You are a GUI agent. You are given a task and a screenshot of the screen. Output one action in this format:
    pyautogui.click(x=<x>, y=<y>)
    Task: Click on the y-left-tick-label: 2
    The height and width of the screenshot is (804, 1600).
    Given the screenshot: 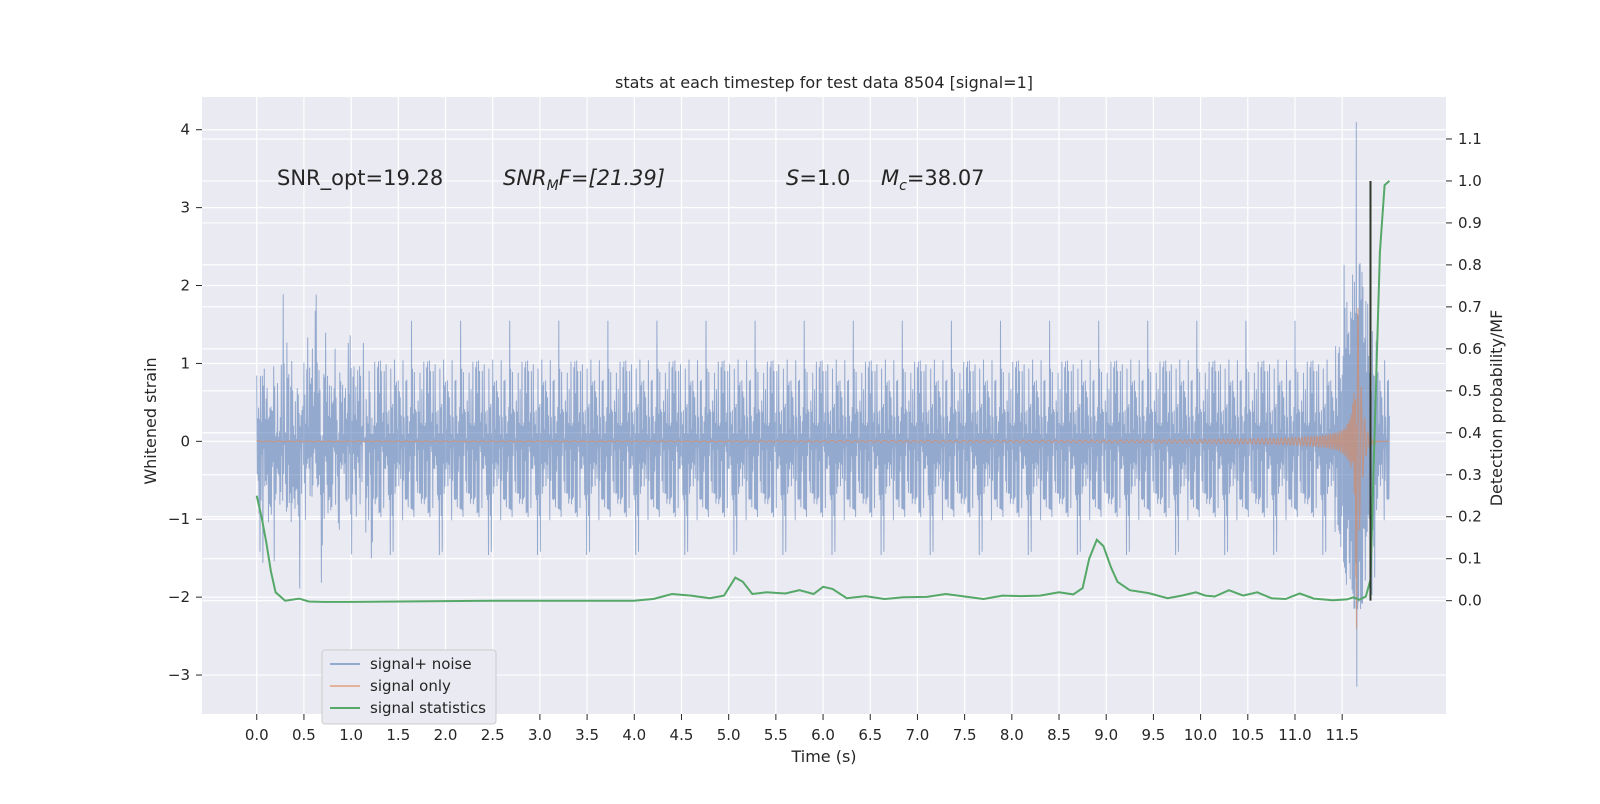 What is the action you would take?
    pyautogui.click(x=185, y=286)
    